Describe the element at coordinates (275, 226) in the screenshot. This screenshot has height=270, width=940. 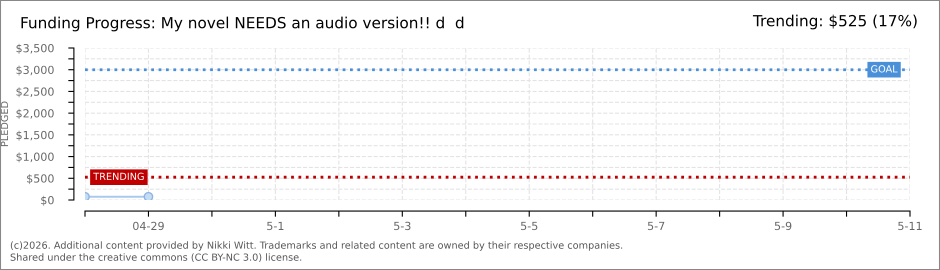
I see `x-tick-label: 5-1` at that location.